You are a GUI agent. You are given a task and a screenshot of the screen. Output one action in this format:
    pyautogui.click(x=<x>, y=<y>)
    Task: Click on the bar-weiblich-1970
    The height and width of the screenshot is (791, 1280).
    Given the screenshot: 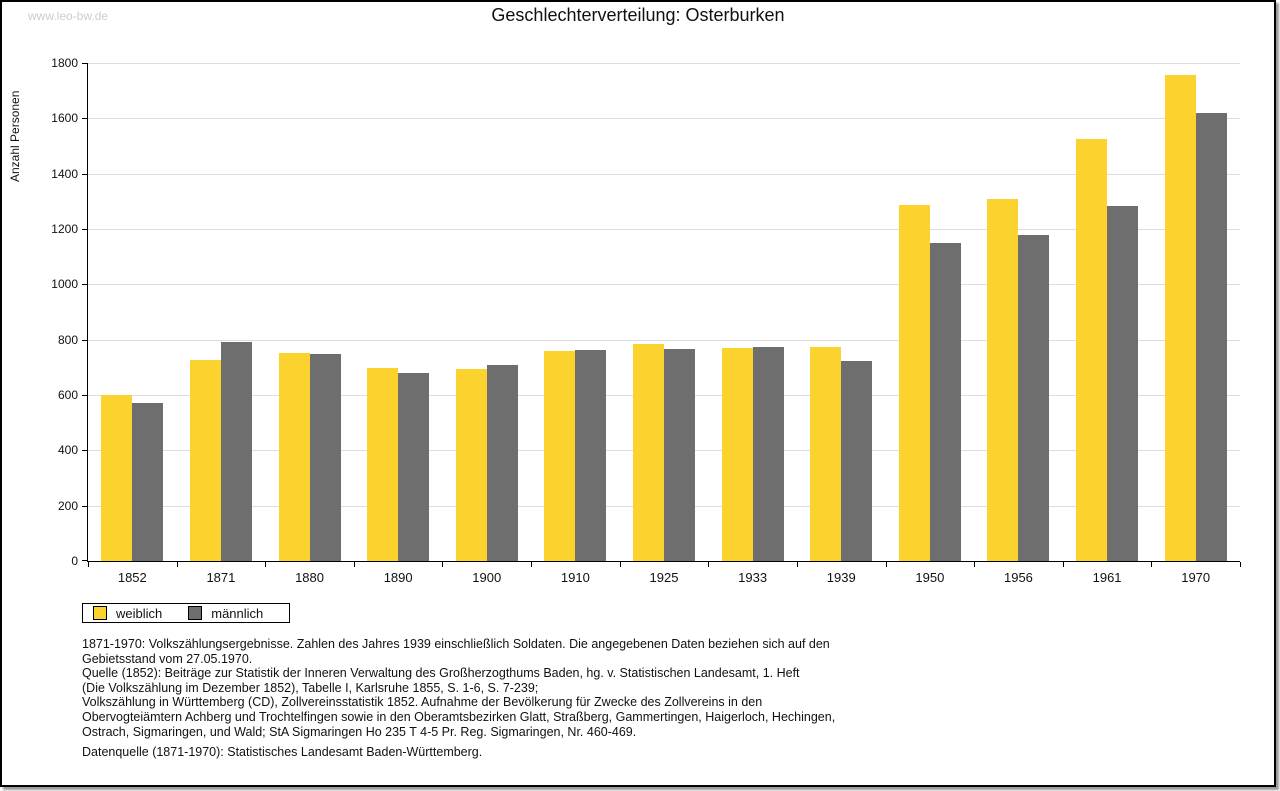 What is the action you would take?
    pyautogui.click(x=1180, y=317)
    